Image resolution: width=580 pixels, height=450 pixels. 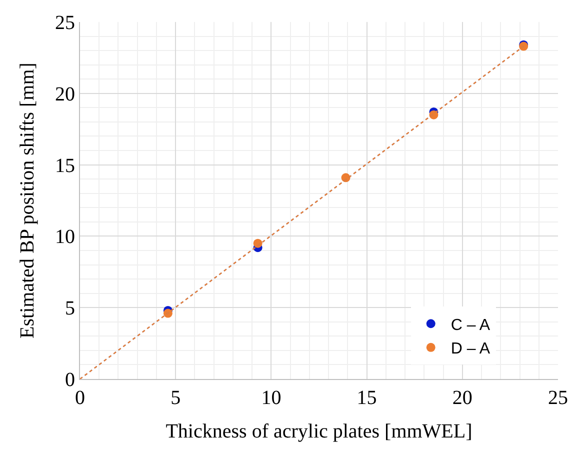 I want to click on y-tick-label: 25, so click(x=65, y=23).